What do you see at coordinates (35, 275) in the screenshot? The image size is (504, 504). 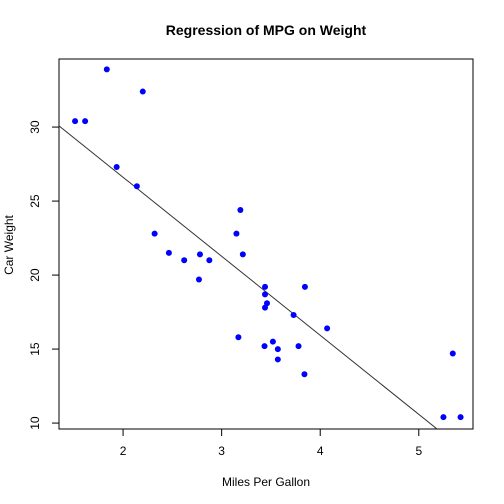 I see `y-tick-label: 20` at bounding box center [35, 275].